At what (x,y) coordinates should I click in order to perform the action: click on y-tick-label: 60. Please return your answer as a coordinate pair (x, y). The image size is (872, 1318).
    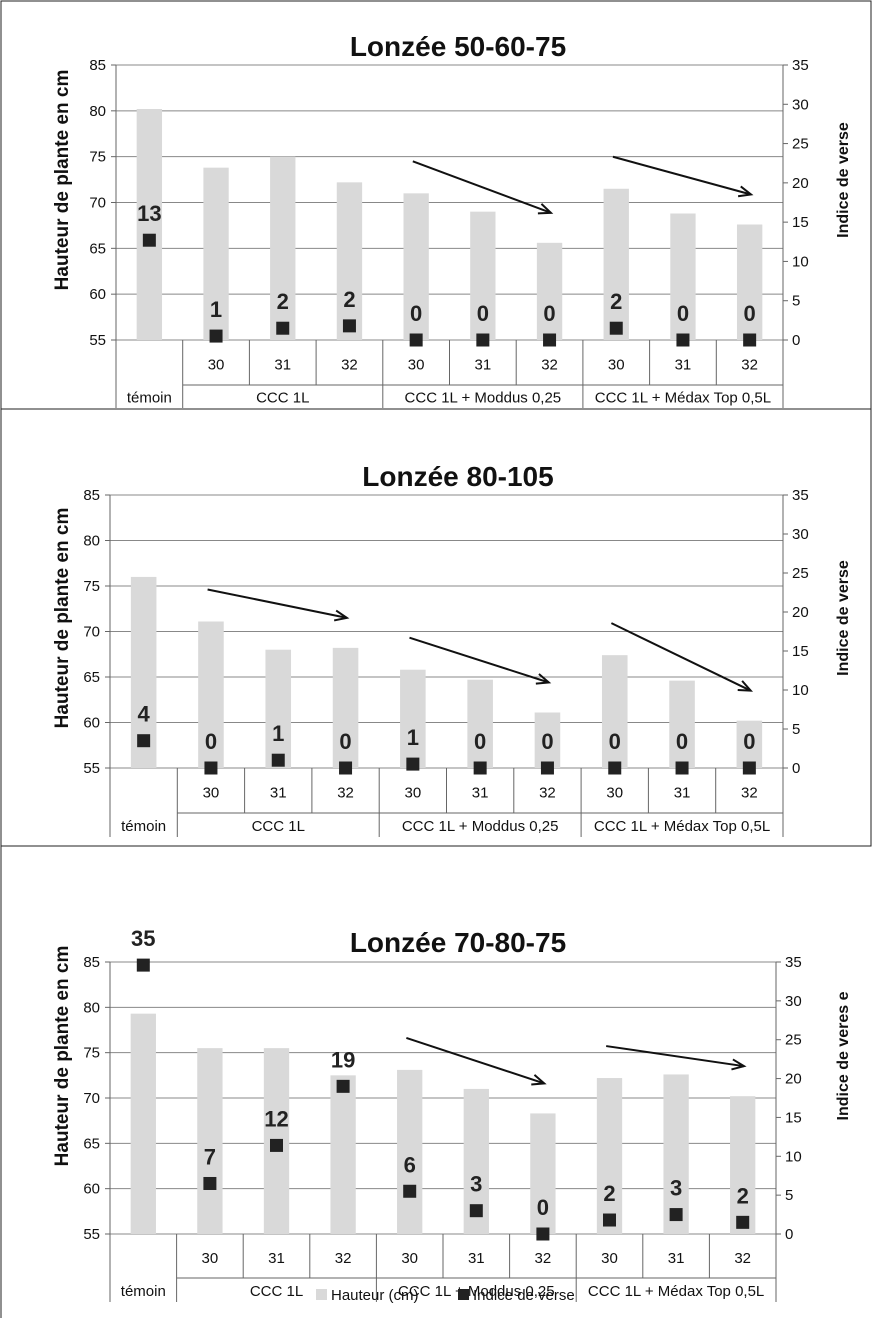
    Looking at the image, I should click on (91, 1189).